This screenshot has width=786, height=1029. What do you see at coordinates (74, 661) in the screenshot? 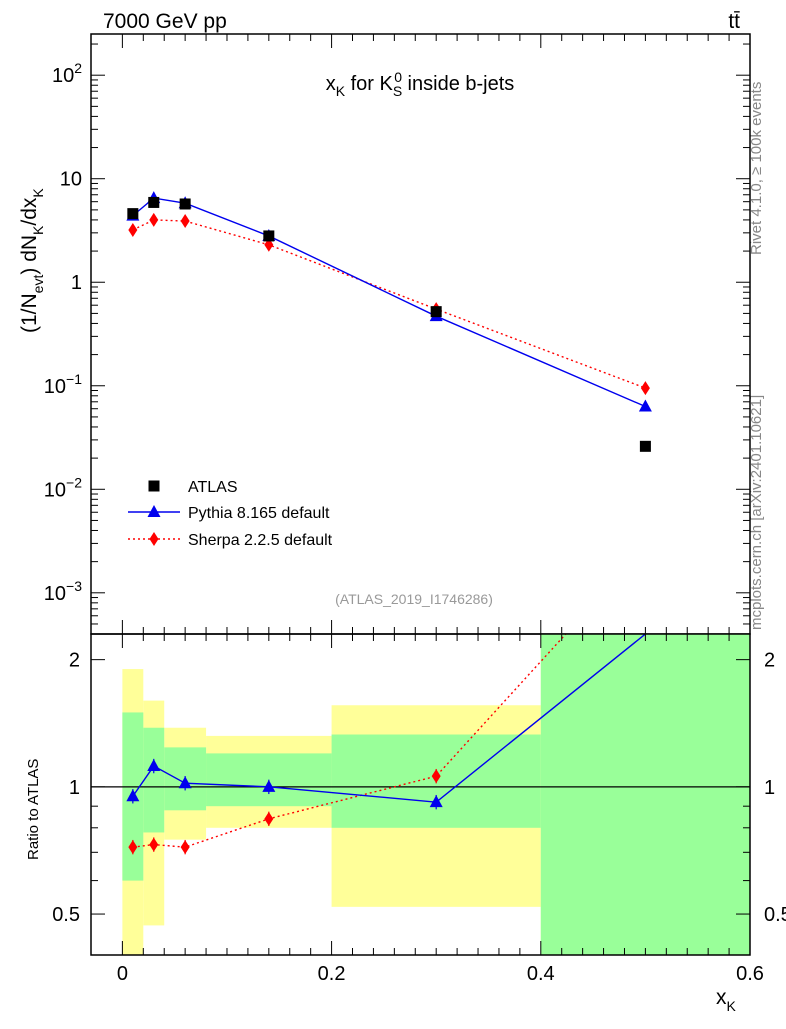
I see `ratio-y-tick-label-left: 2` at bounding box center [74, 661].